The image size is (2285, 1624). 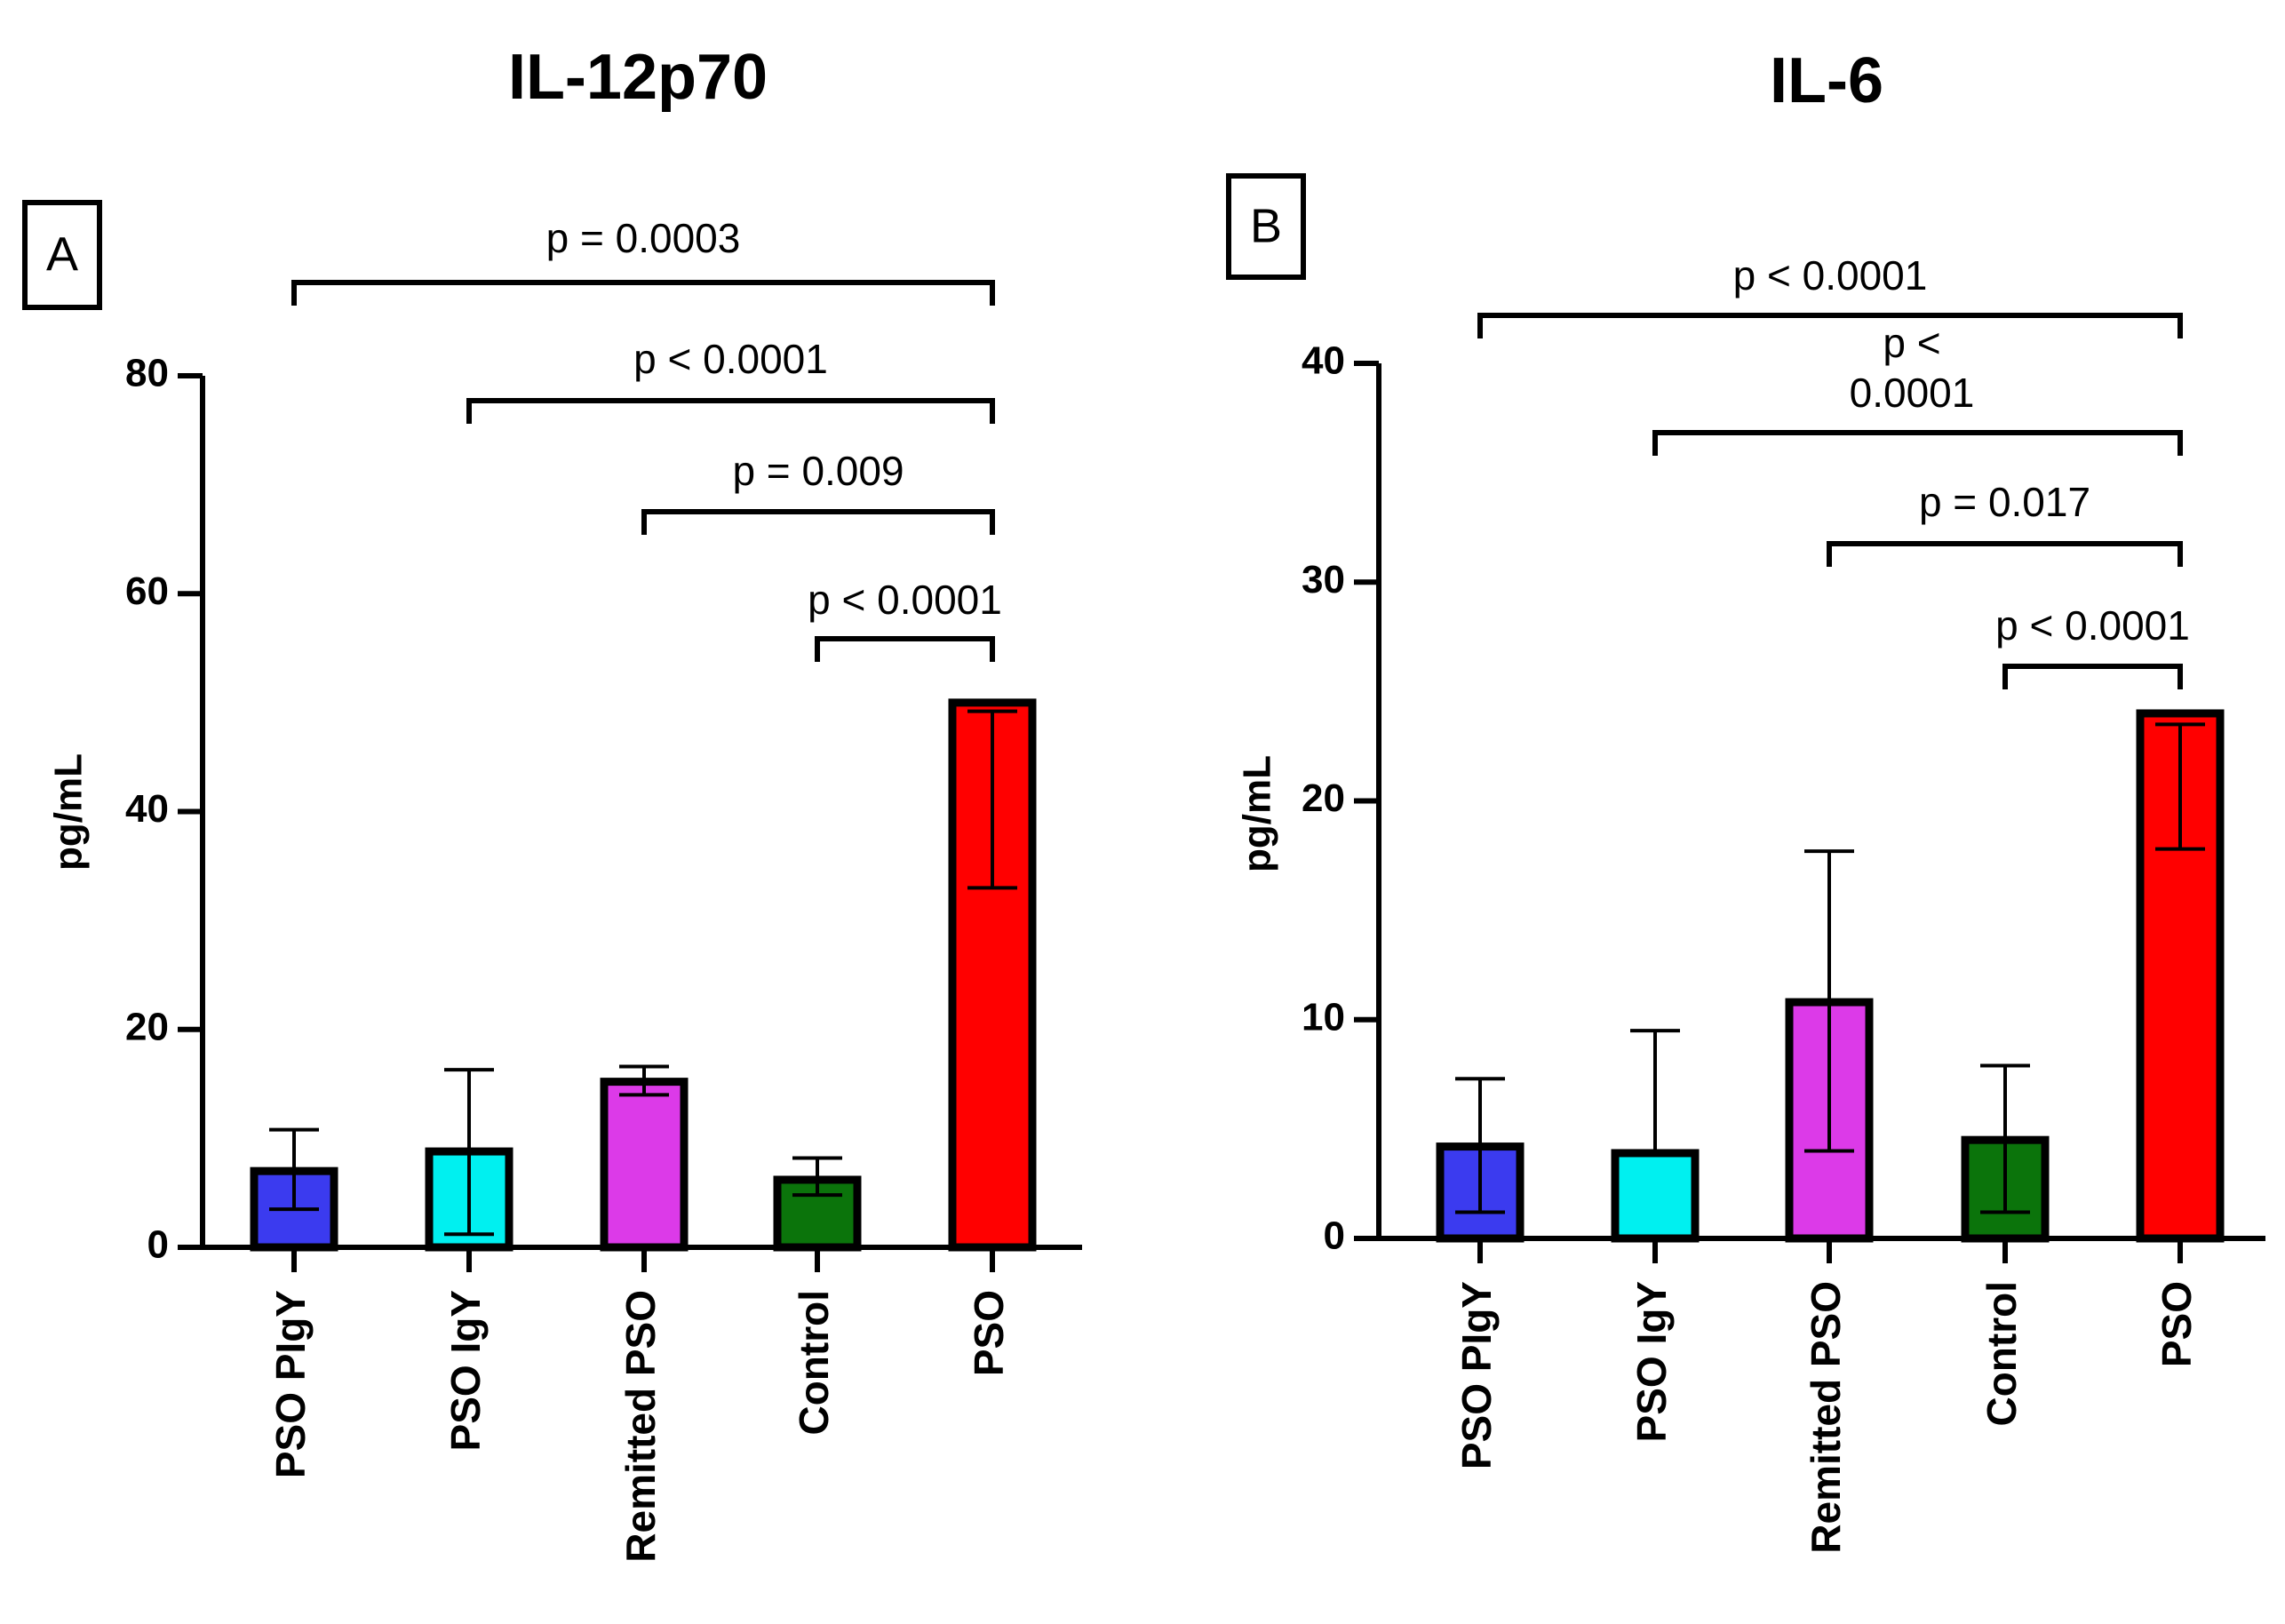 I want to click on p-value-line: p <, so click(x=1911, y=343).